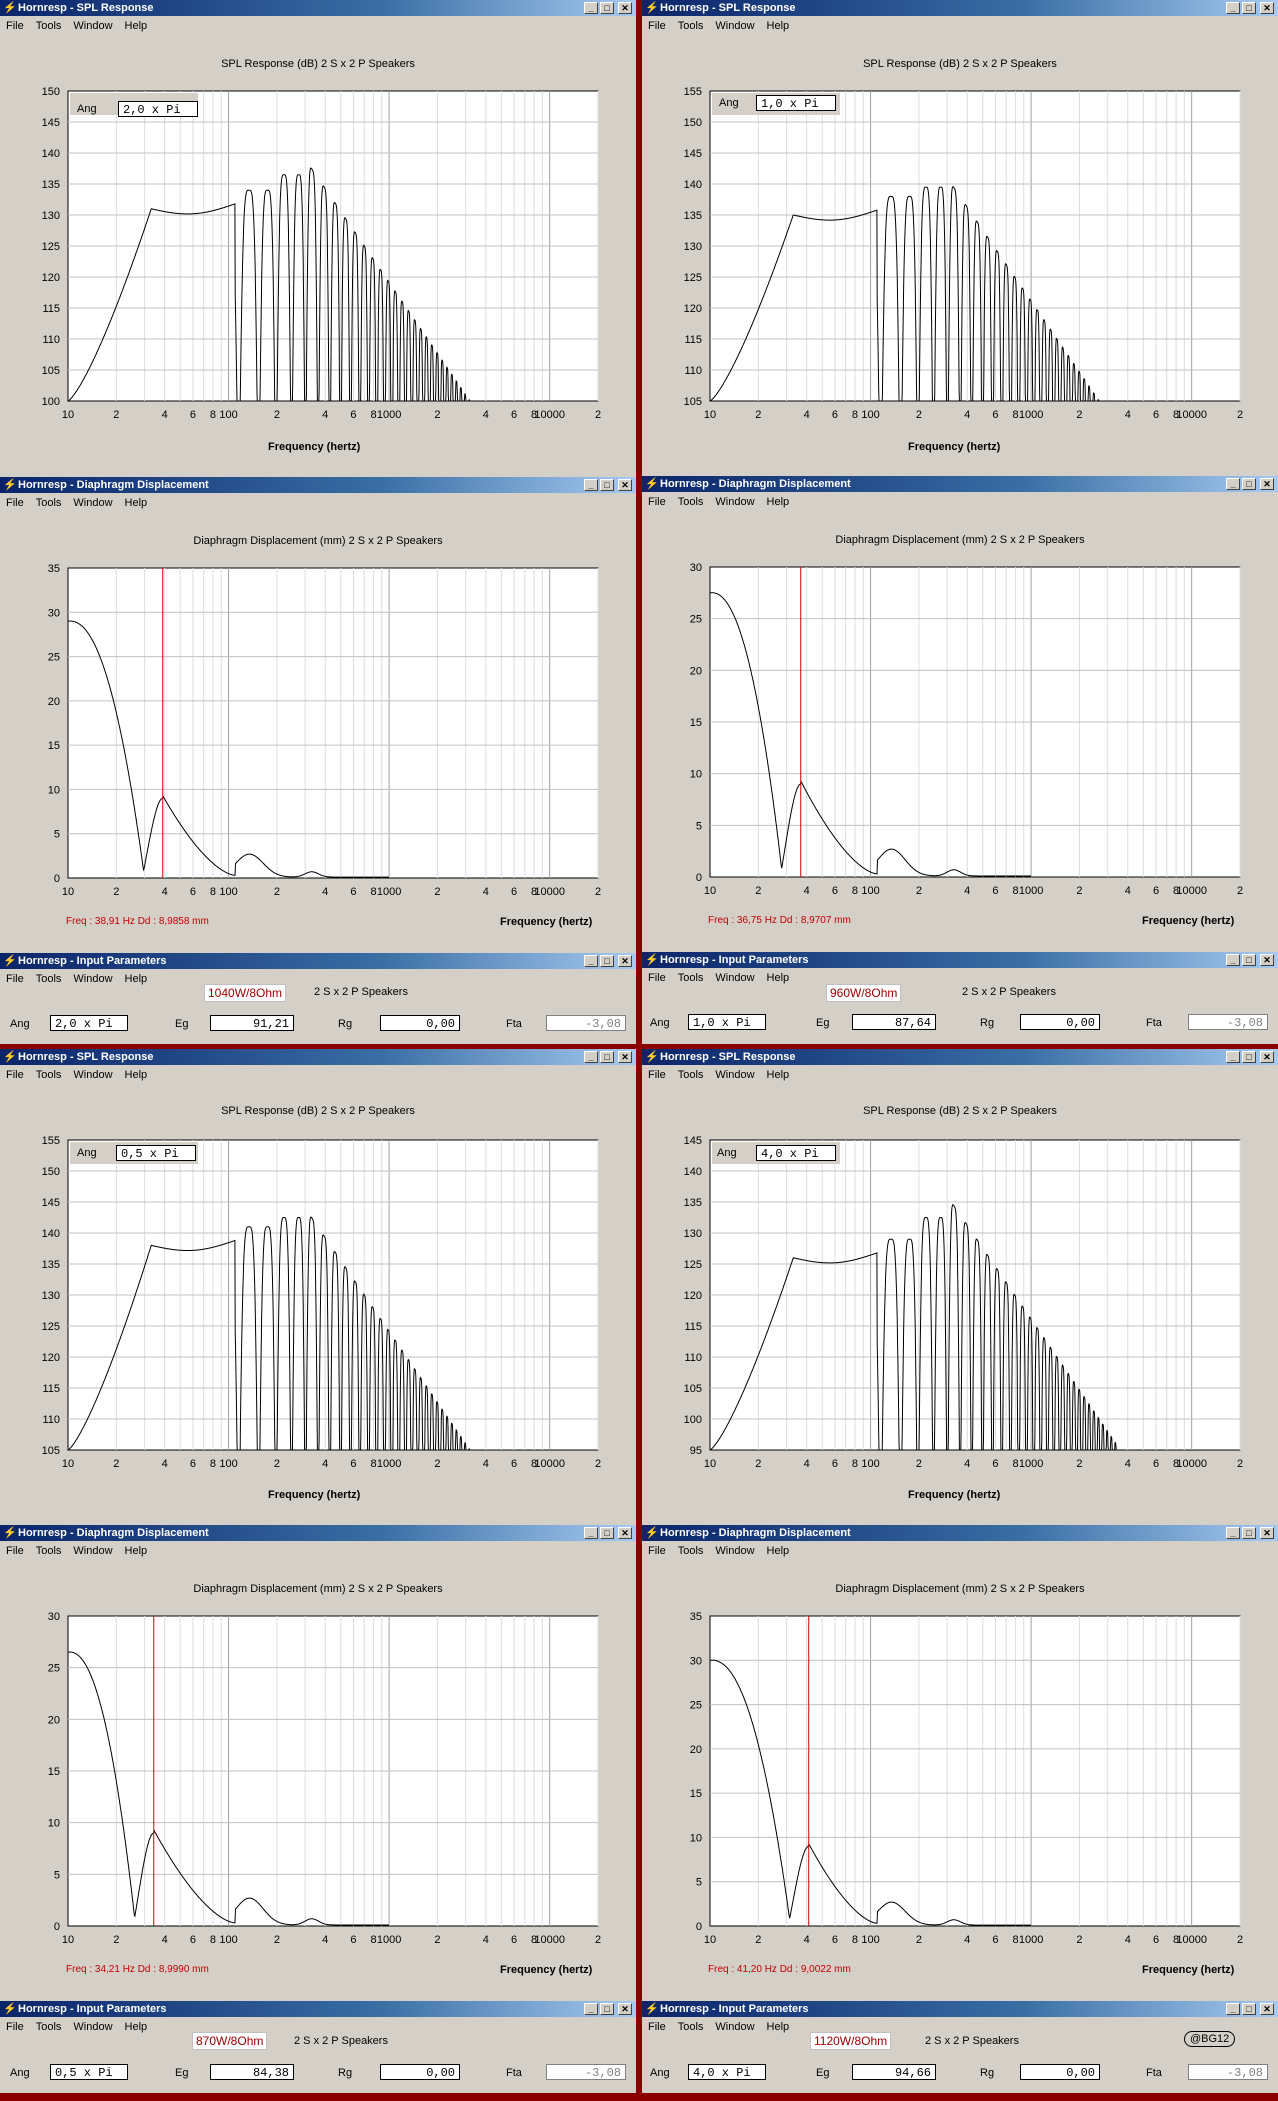  What do you see at coordinates (252, 1023) in the screenshot?
I see `eg-field: 91,21` at bounding box center [252, 1023].